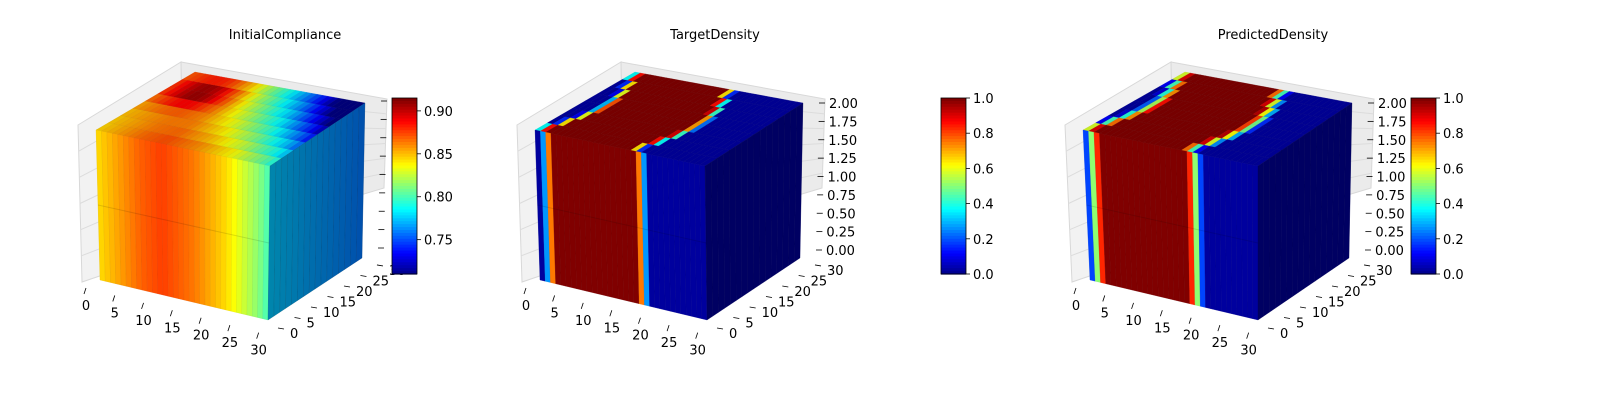  I want to click on z-tick-label: 2.00, so click(843, 104).